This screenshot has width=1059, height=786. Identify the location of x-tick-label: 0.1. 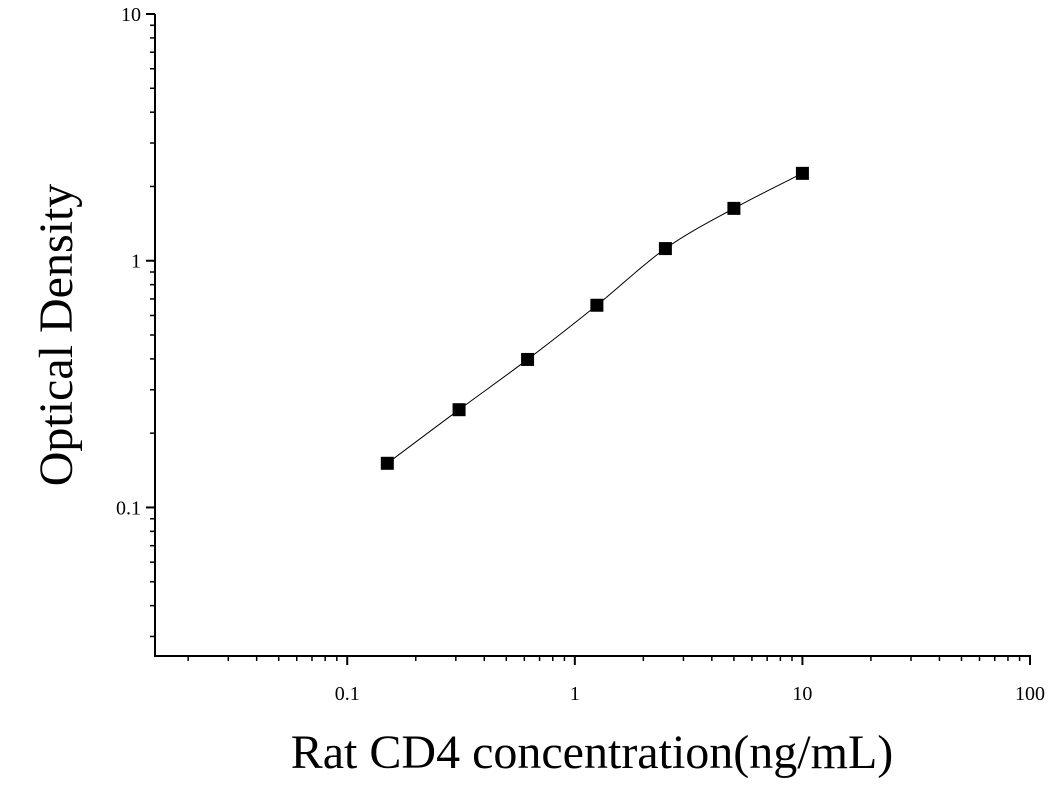
(347, 694).